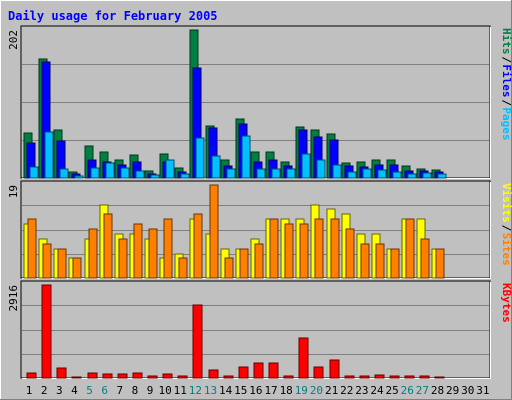 This screenshot has width=512, height=400. I want to click on x-label-day-2: 2, so click(44, 390).